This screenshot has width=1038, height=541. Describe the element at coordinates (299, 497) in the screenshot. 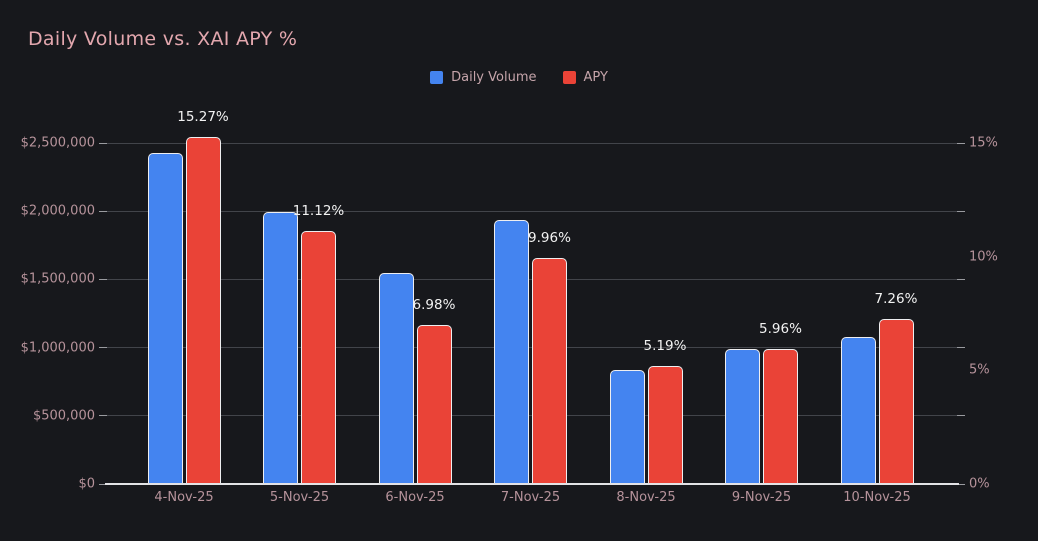

I see `x-axis-label: 5-Nov-25` at that location.